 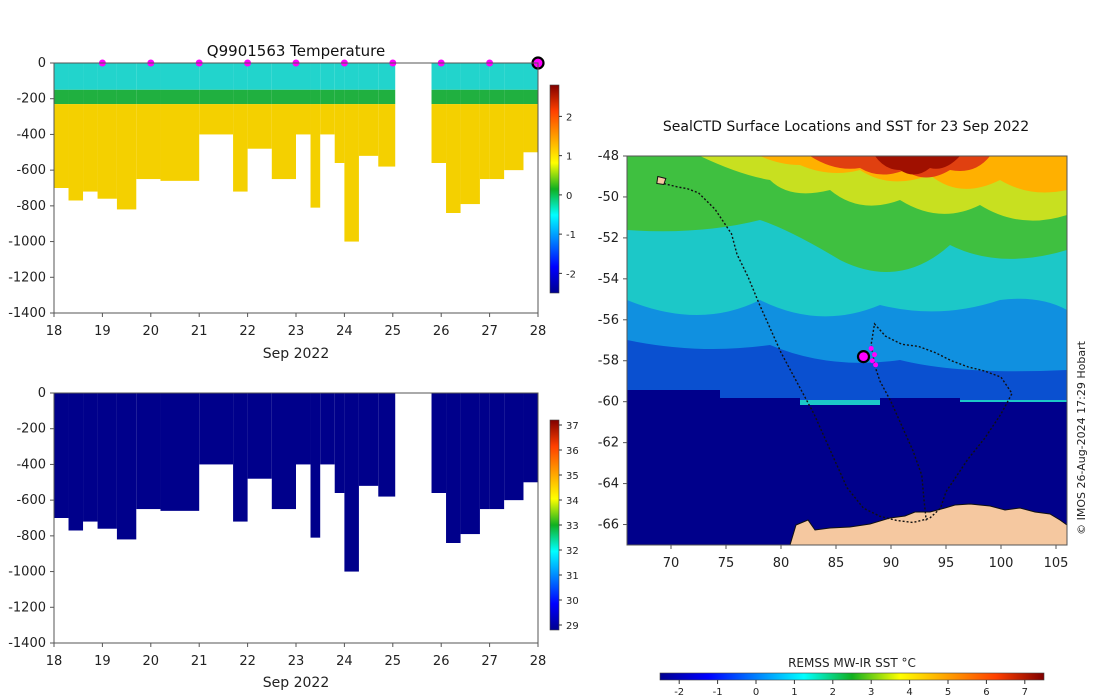 What do you see at coordinates (31, 170) in the screenshot?
I see `y-tick-label: -600` at bounding box center [31, 170].